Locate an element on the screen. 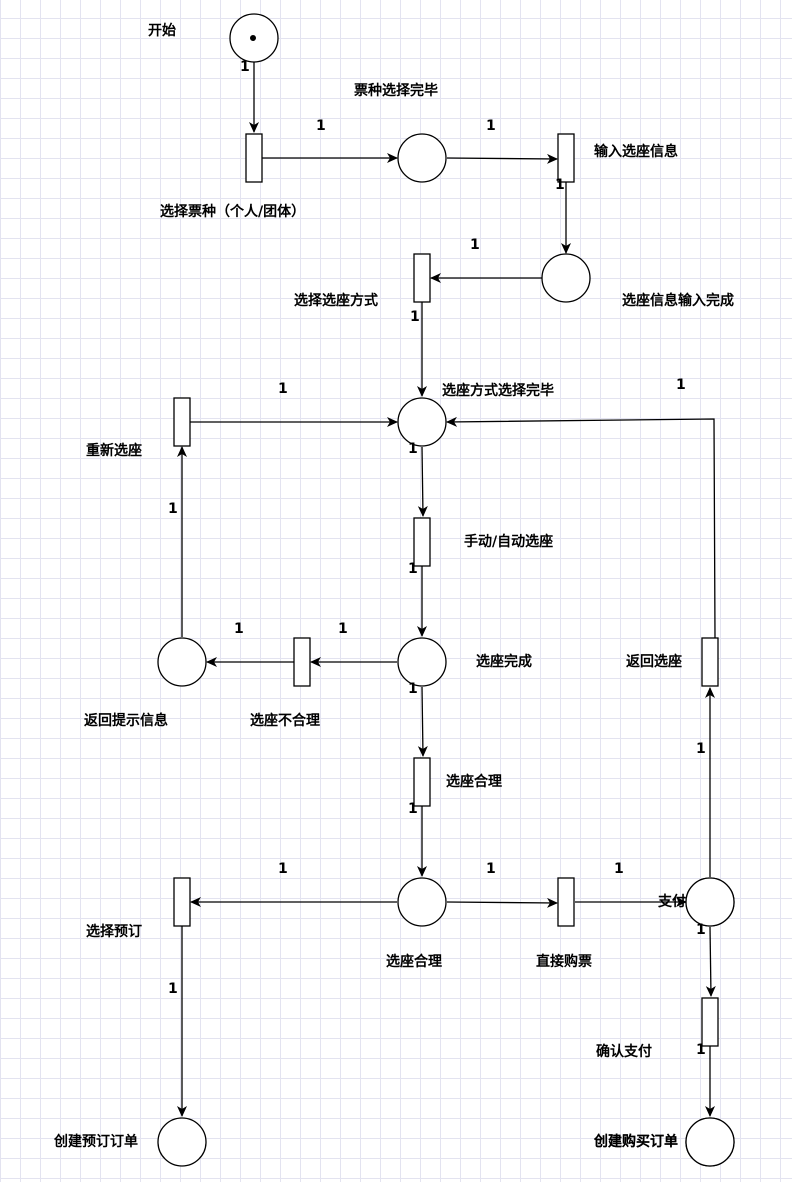  transition-reserve is located at coordinates (182, 902).